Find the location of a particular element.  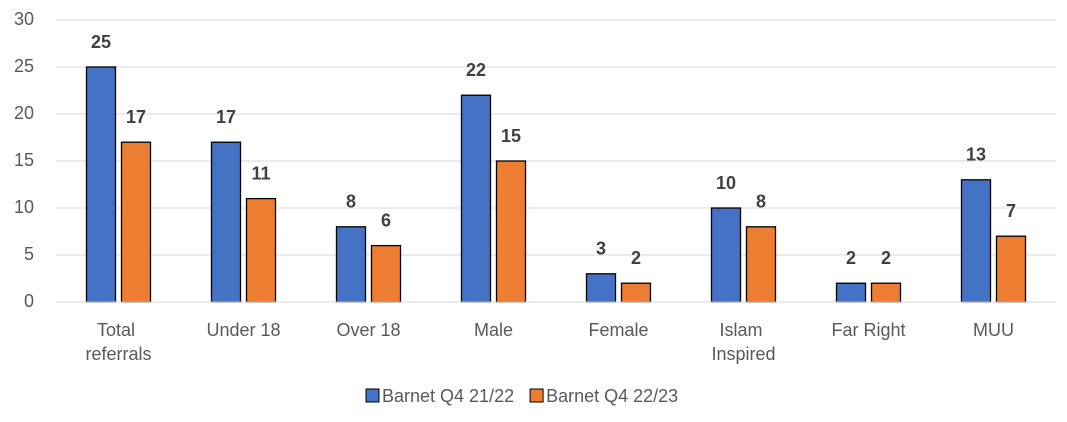

data-label: 10 is located at coordinates (726, 183).